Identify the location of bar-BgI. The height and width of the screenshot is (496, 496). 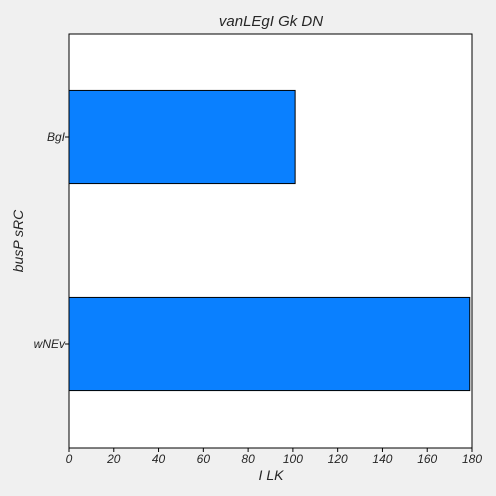
(182, 137).